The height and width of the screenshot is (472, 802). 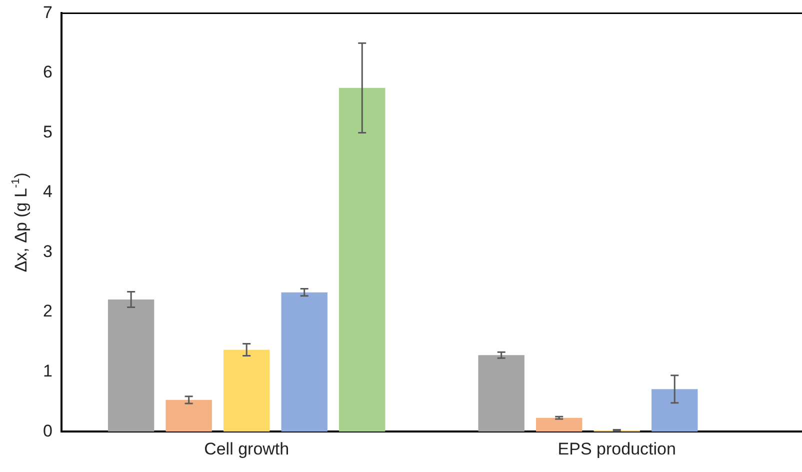 What do you see at coordinates (20, 222) in the screenshot?
I see `y-axis-title: Δx, Δp (g L-1)` at bounding box center [20, 222].